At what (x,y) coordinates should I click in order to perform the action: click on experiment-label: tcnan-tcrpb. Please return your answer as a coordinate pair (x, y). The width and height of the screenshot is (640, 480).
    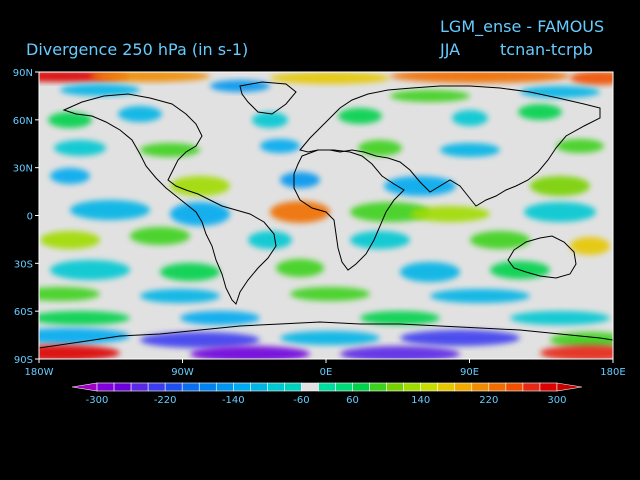
    Looking at the image, I should click on (546, 49).